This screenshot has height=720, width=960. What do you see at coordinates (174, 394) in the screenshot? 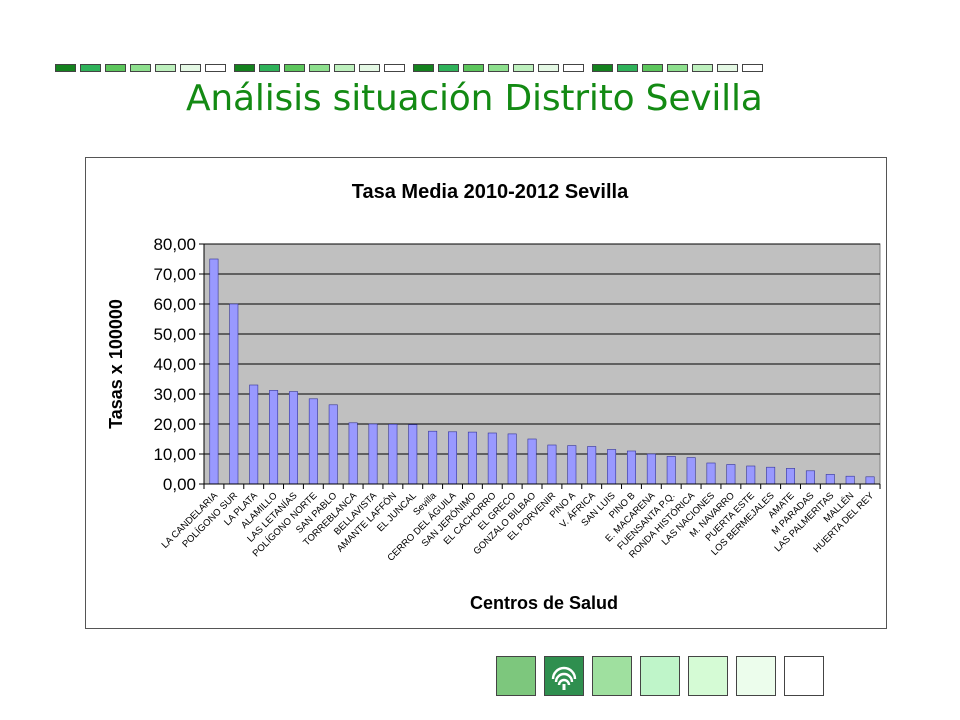
I see `y-tick-label: 30,00` at bounding box center [174, 394].